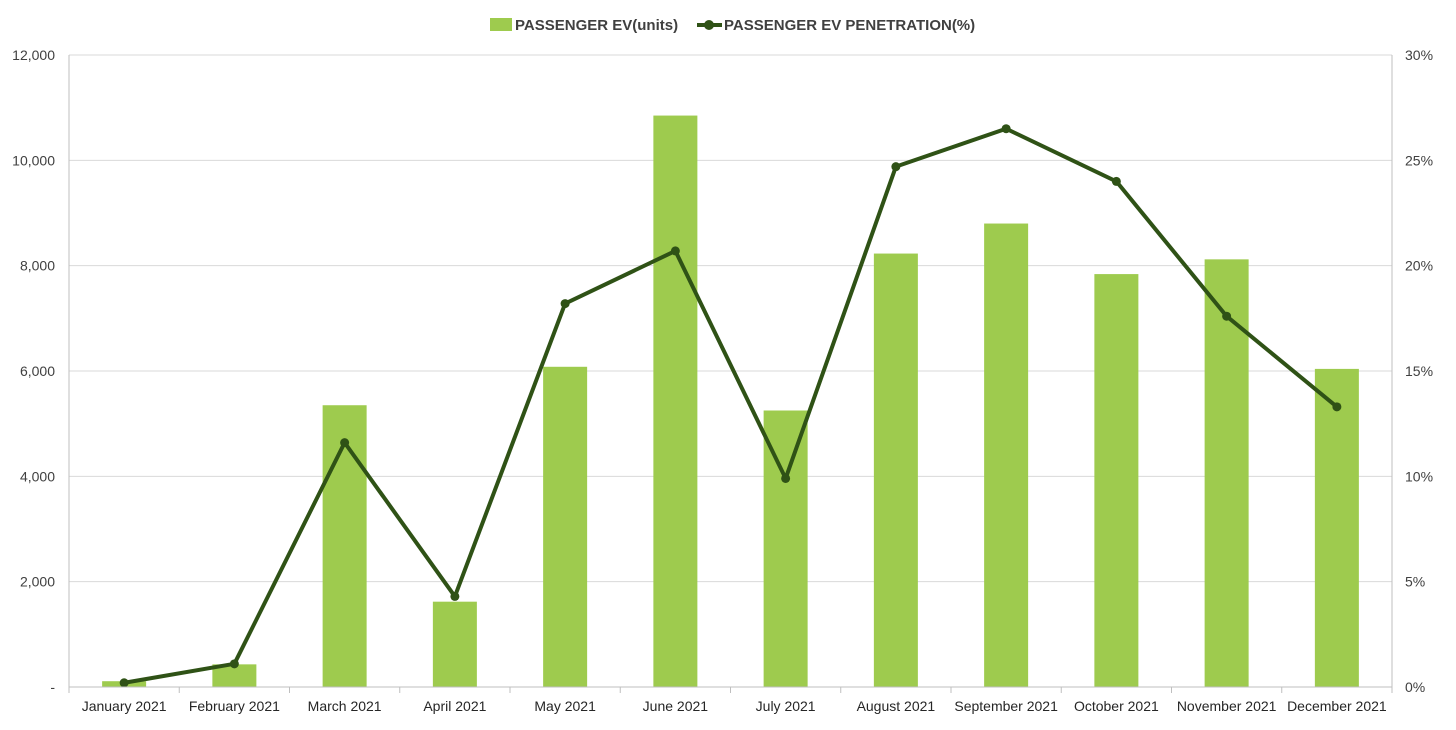 The height and width of the screenshot is (730, 1456). What do you see at coordinates (1415, 687) in the screenshot?
I see `y-right-tick-label: 0%` at bounding box center [1415, 687].